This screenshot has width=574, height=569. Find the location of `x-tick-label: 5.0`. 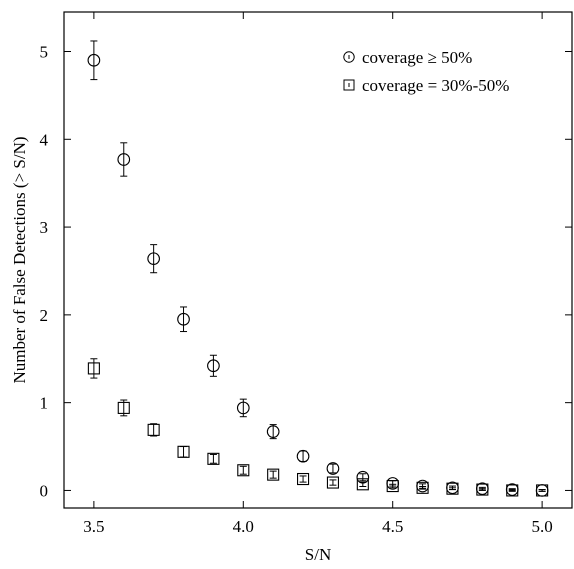

x-tick-label: 5.0 is located at coordinates (541, 526).